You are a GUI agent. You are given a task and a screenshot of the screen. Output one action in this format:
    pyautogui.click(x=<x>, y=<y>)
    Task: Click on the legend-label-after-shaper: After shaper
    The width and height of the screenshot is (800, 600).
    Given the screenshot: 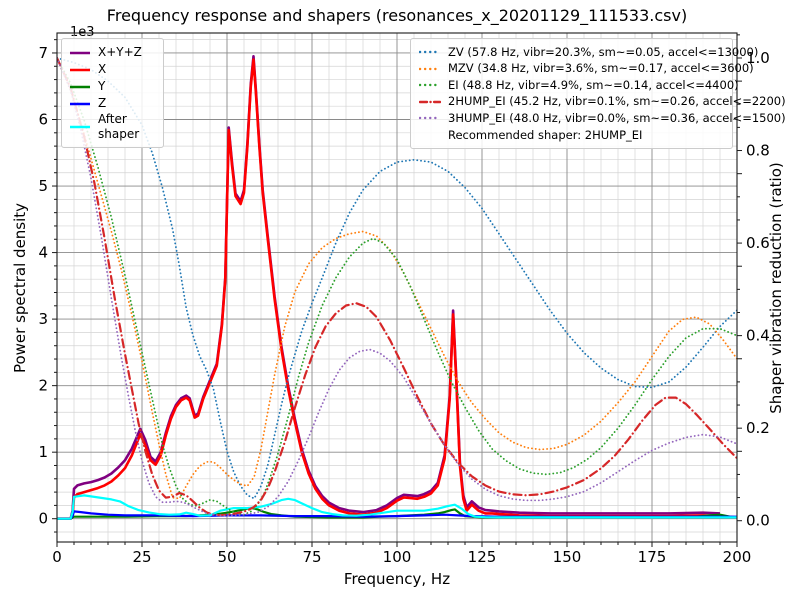 What is the action you would take?
    pyautogui.click(x=119, y=126)
    